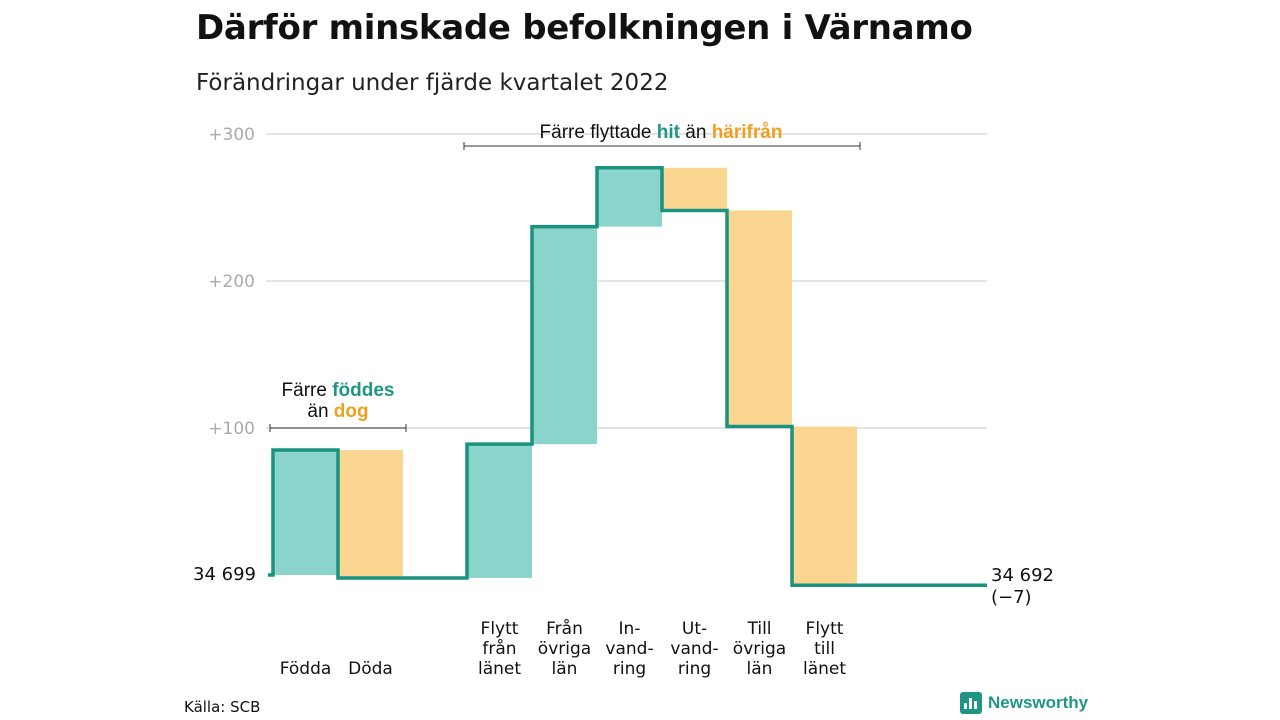  What do you see at coordinates (338, 390) in the screenshot?
I see `annotation-births-line1: Färre föddes` at bounding box center [338, 390].